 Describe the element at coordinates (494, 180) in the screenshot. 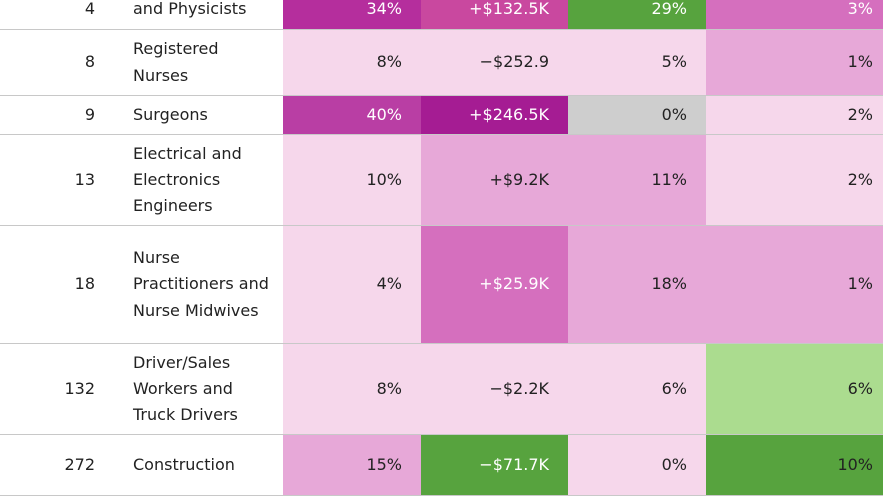

I see `pay-change-cell: +$9.2K` at that location.